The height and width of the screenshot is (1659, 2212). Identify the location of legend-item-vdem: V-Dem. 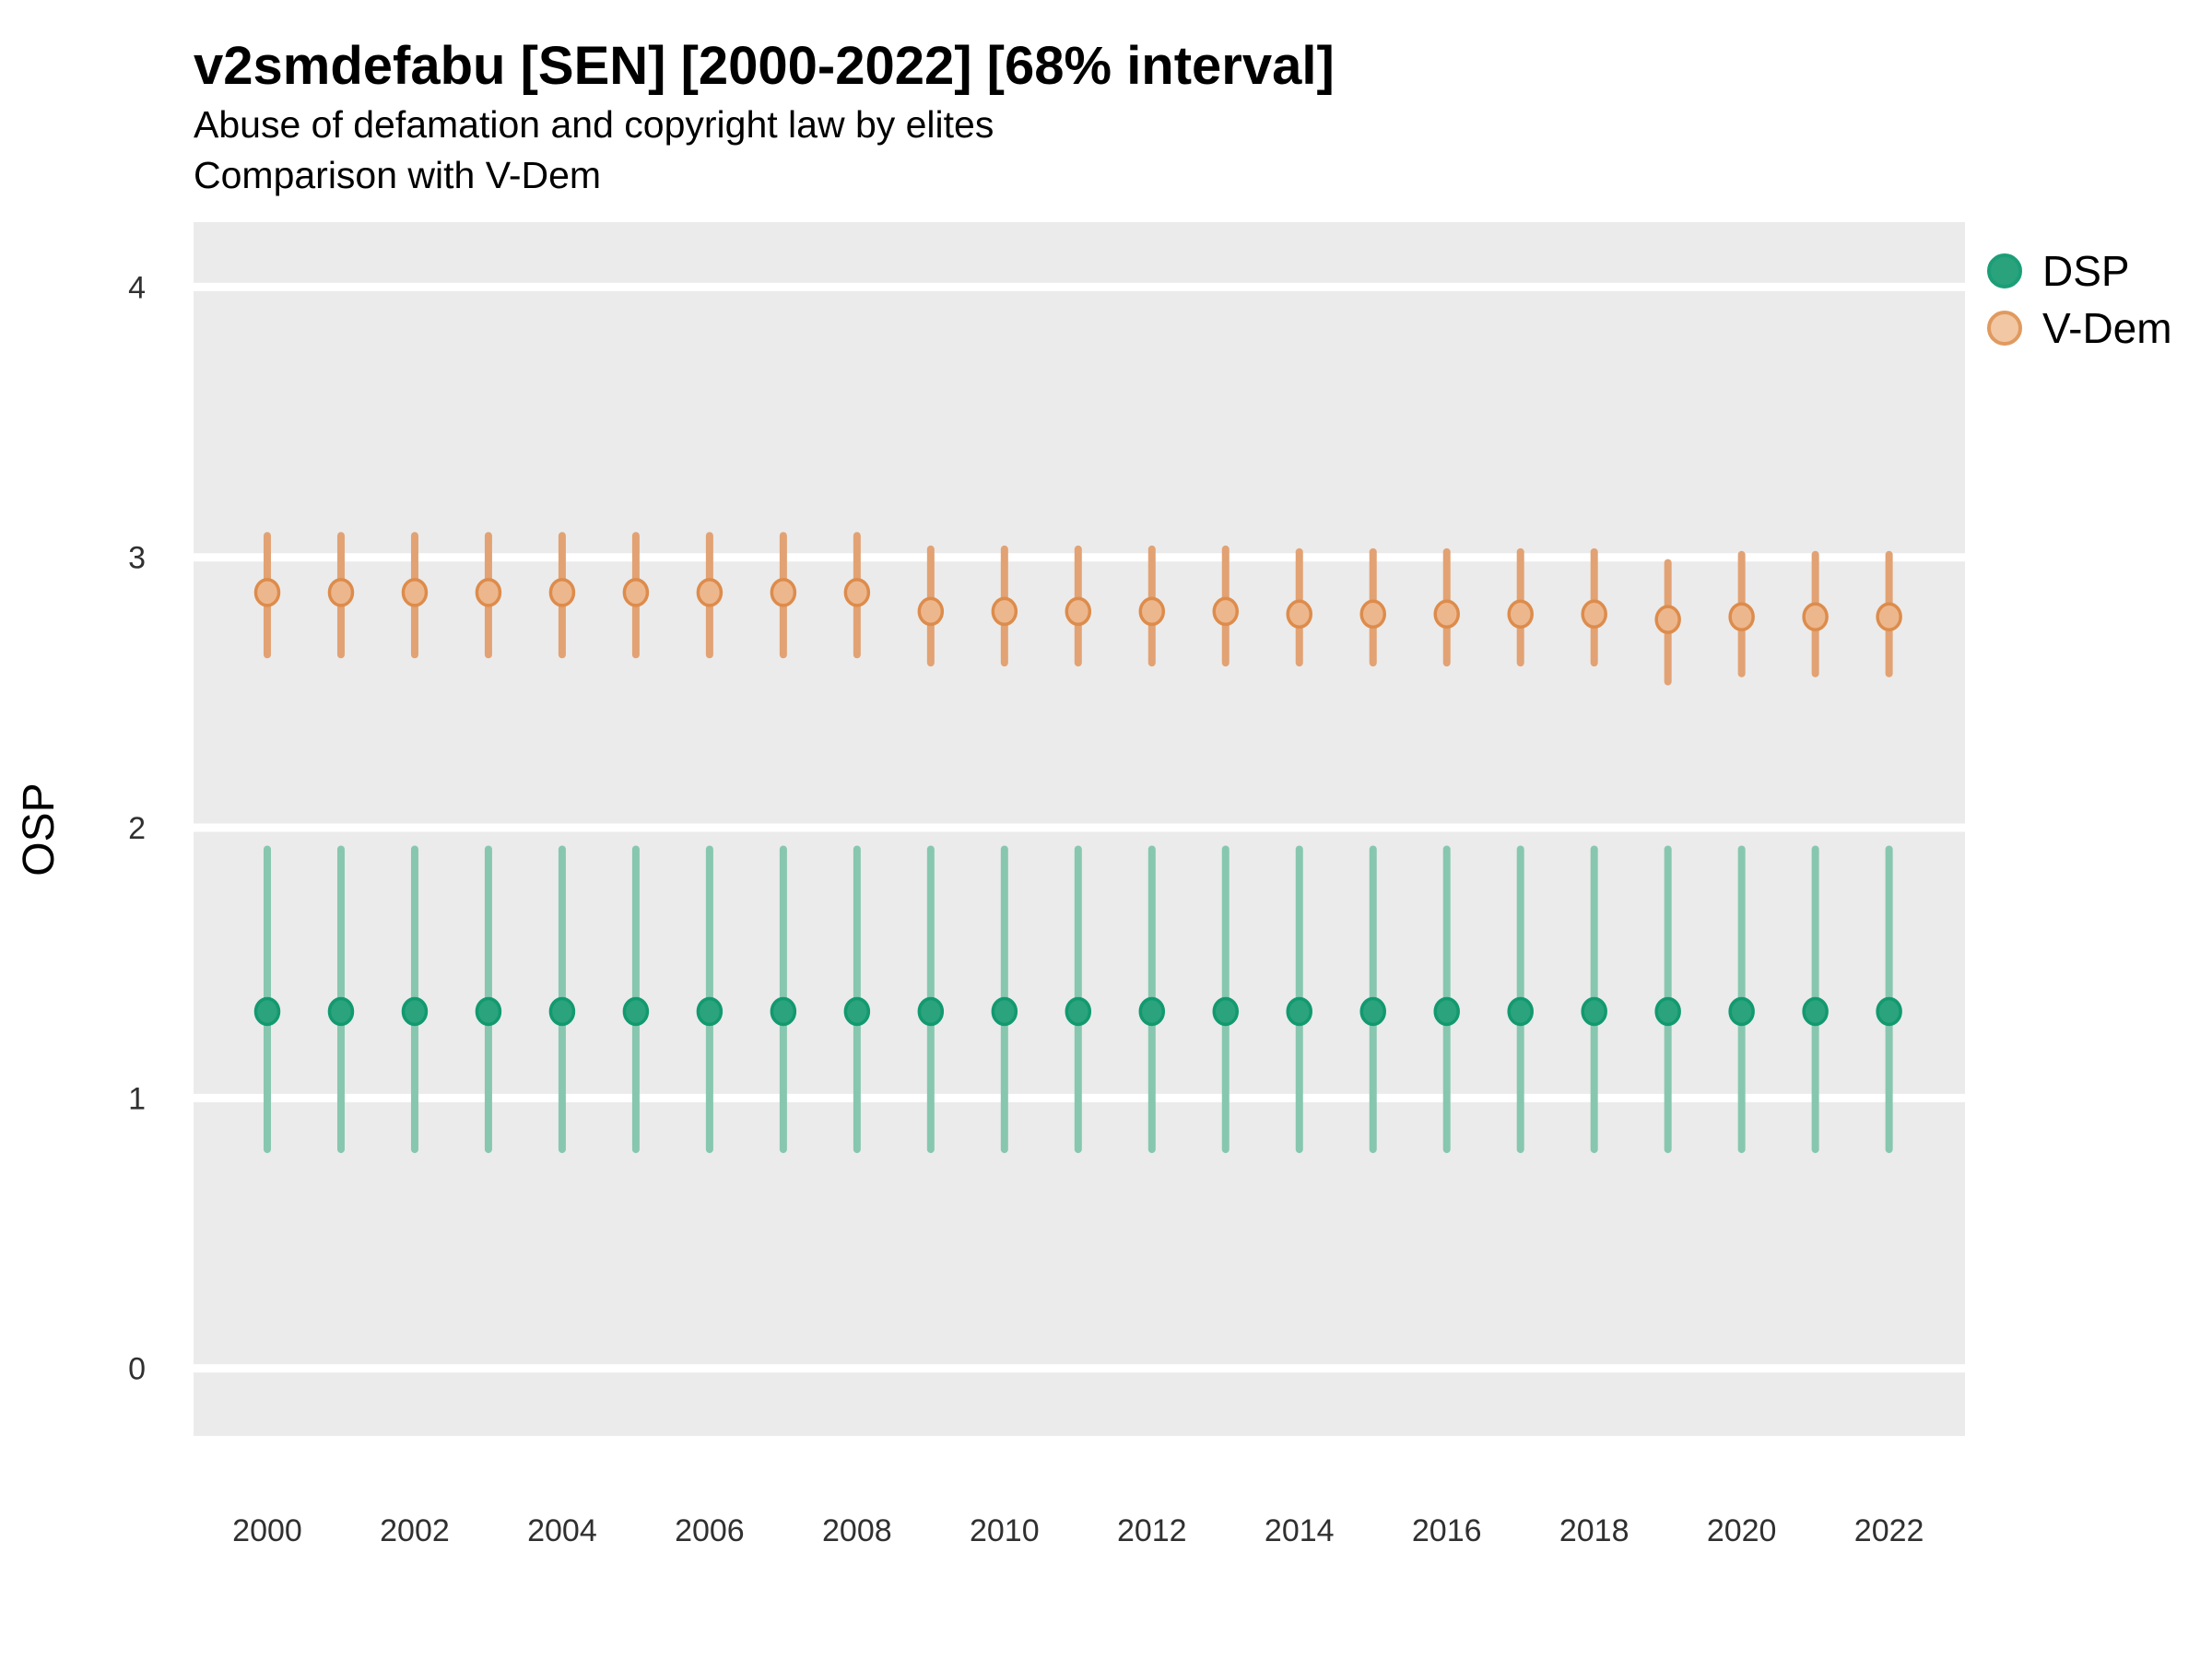
(2079, 328).